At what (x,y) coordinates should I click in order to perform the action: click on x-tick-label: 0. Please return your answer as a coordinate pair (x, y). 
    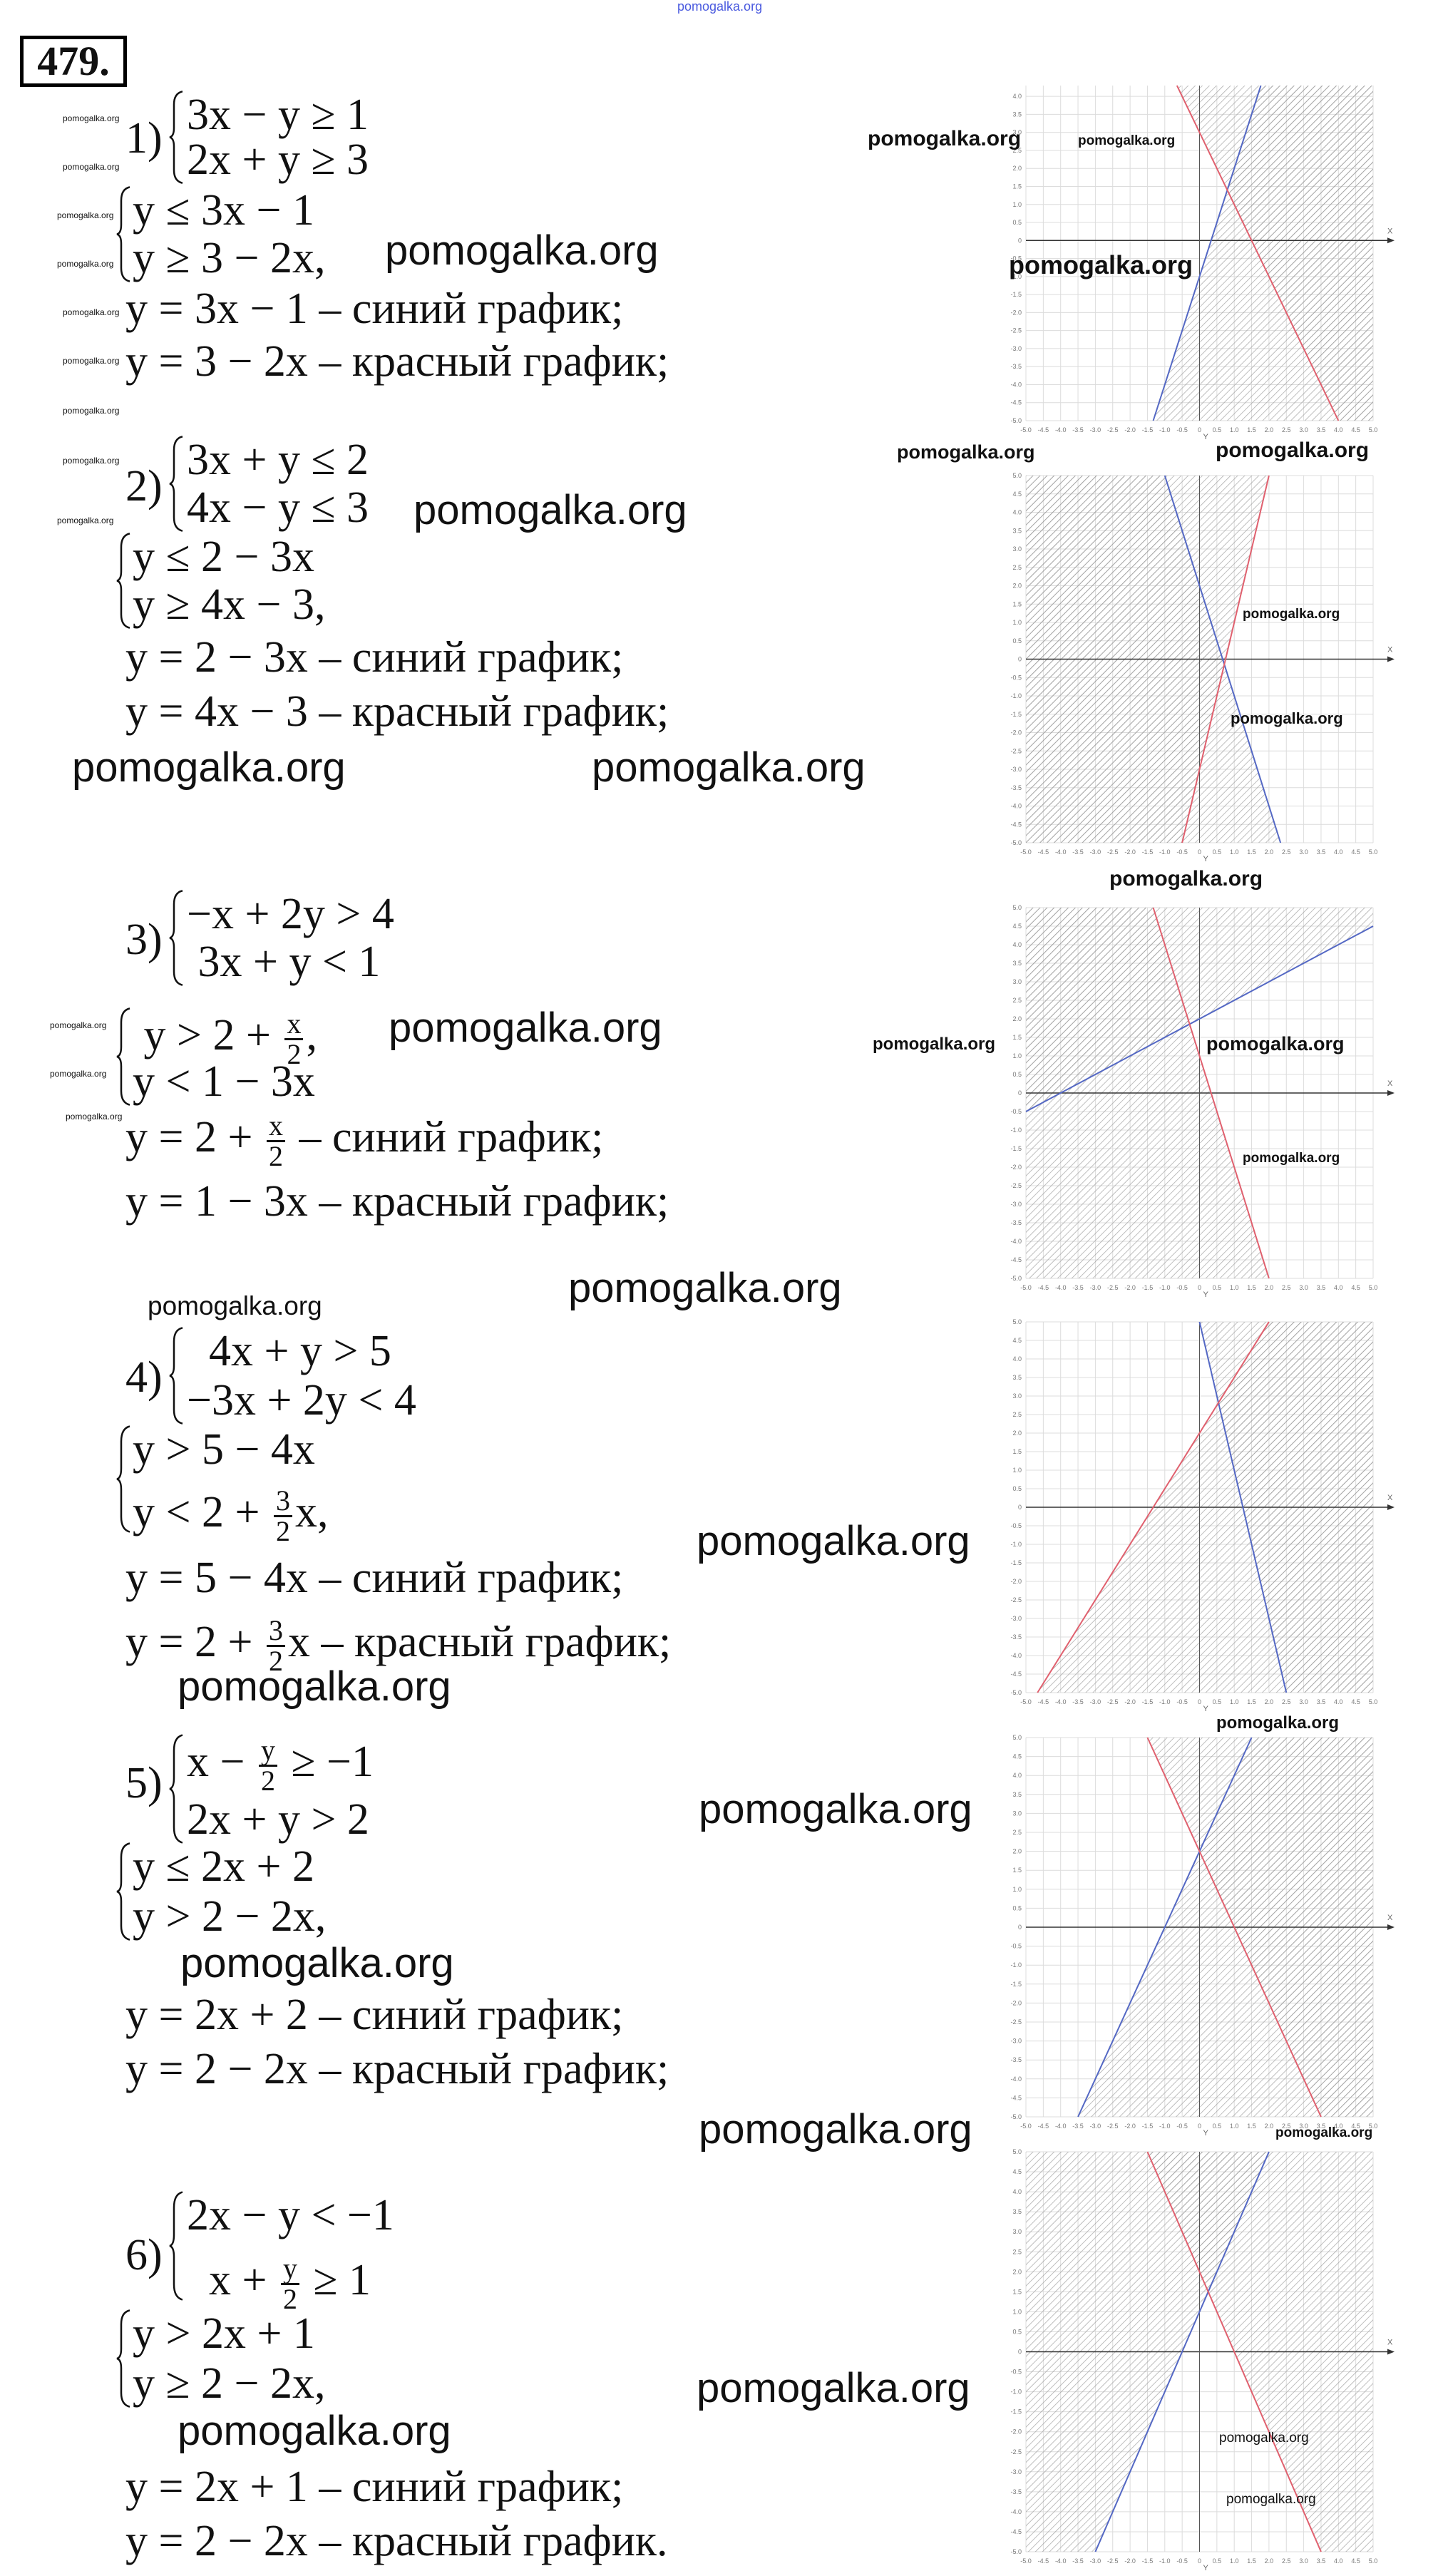
    Looking at the image, I should click on (1199, 2561).